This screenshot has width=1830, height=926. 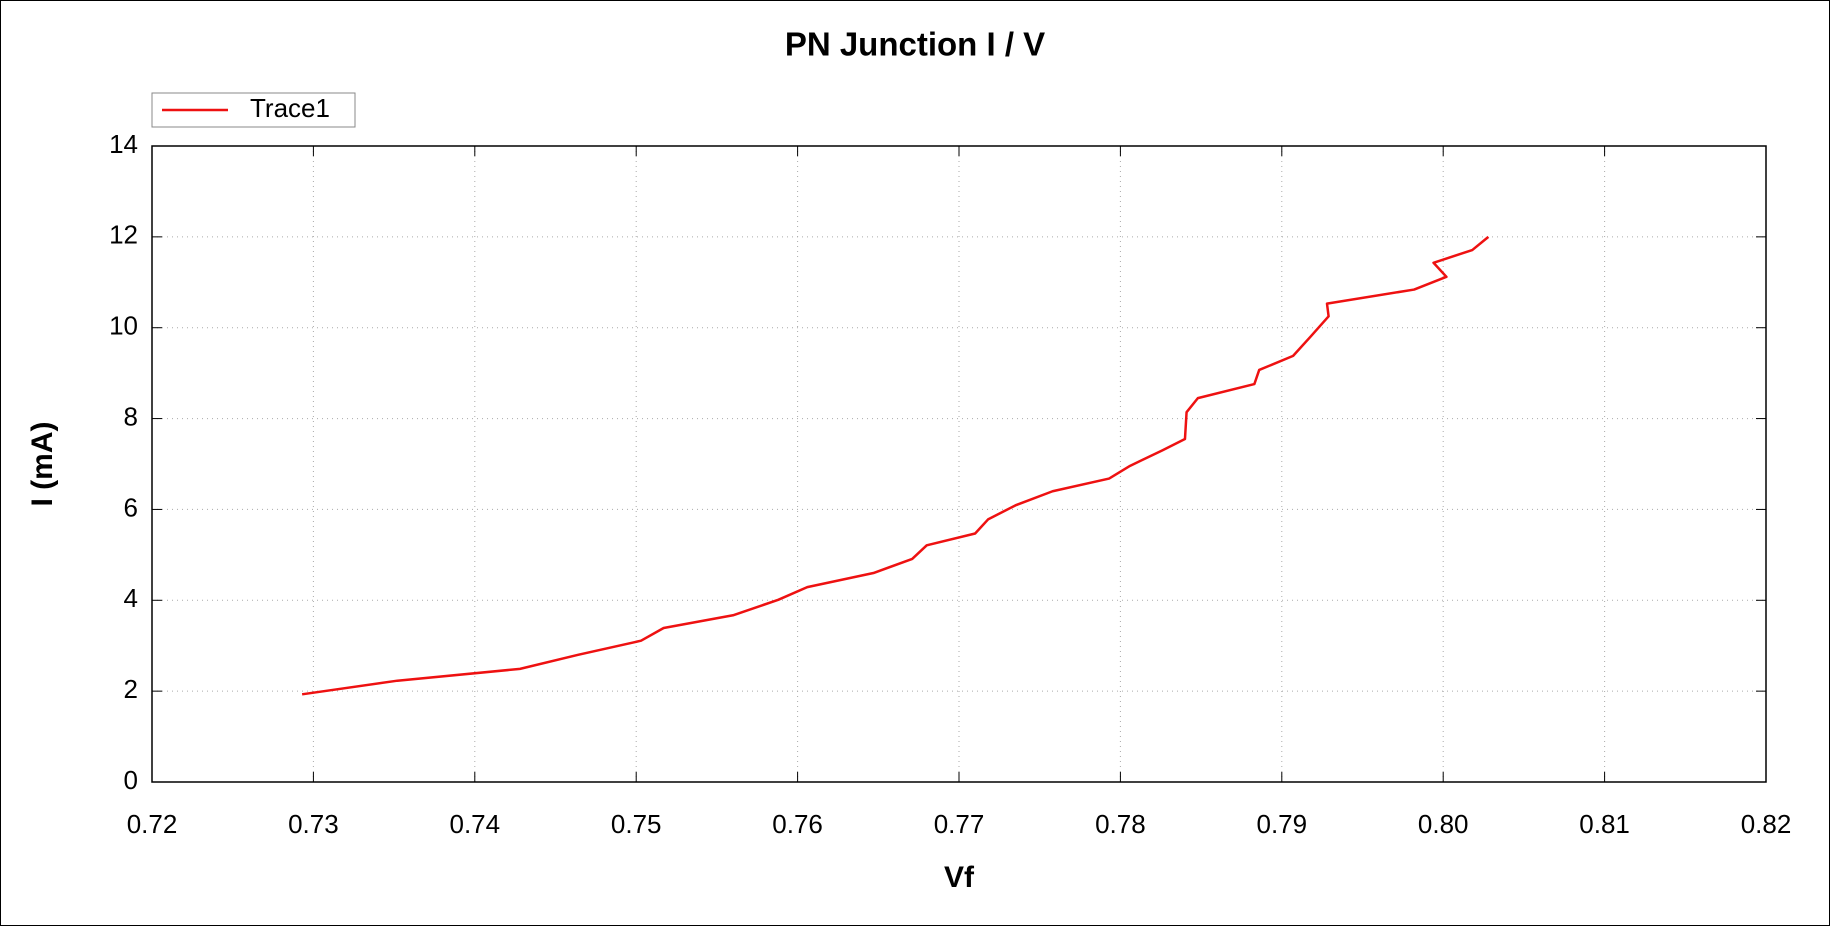 What do you see at coordinates (131, 507) in the screenshot?
I see `y-tick-label: 6` at bounding box center [131, 507].